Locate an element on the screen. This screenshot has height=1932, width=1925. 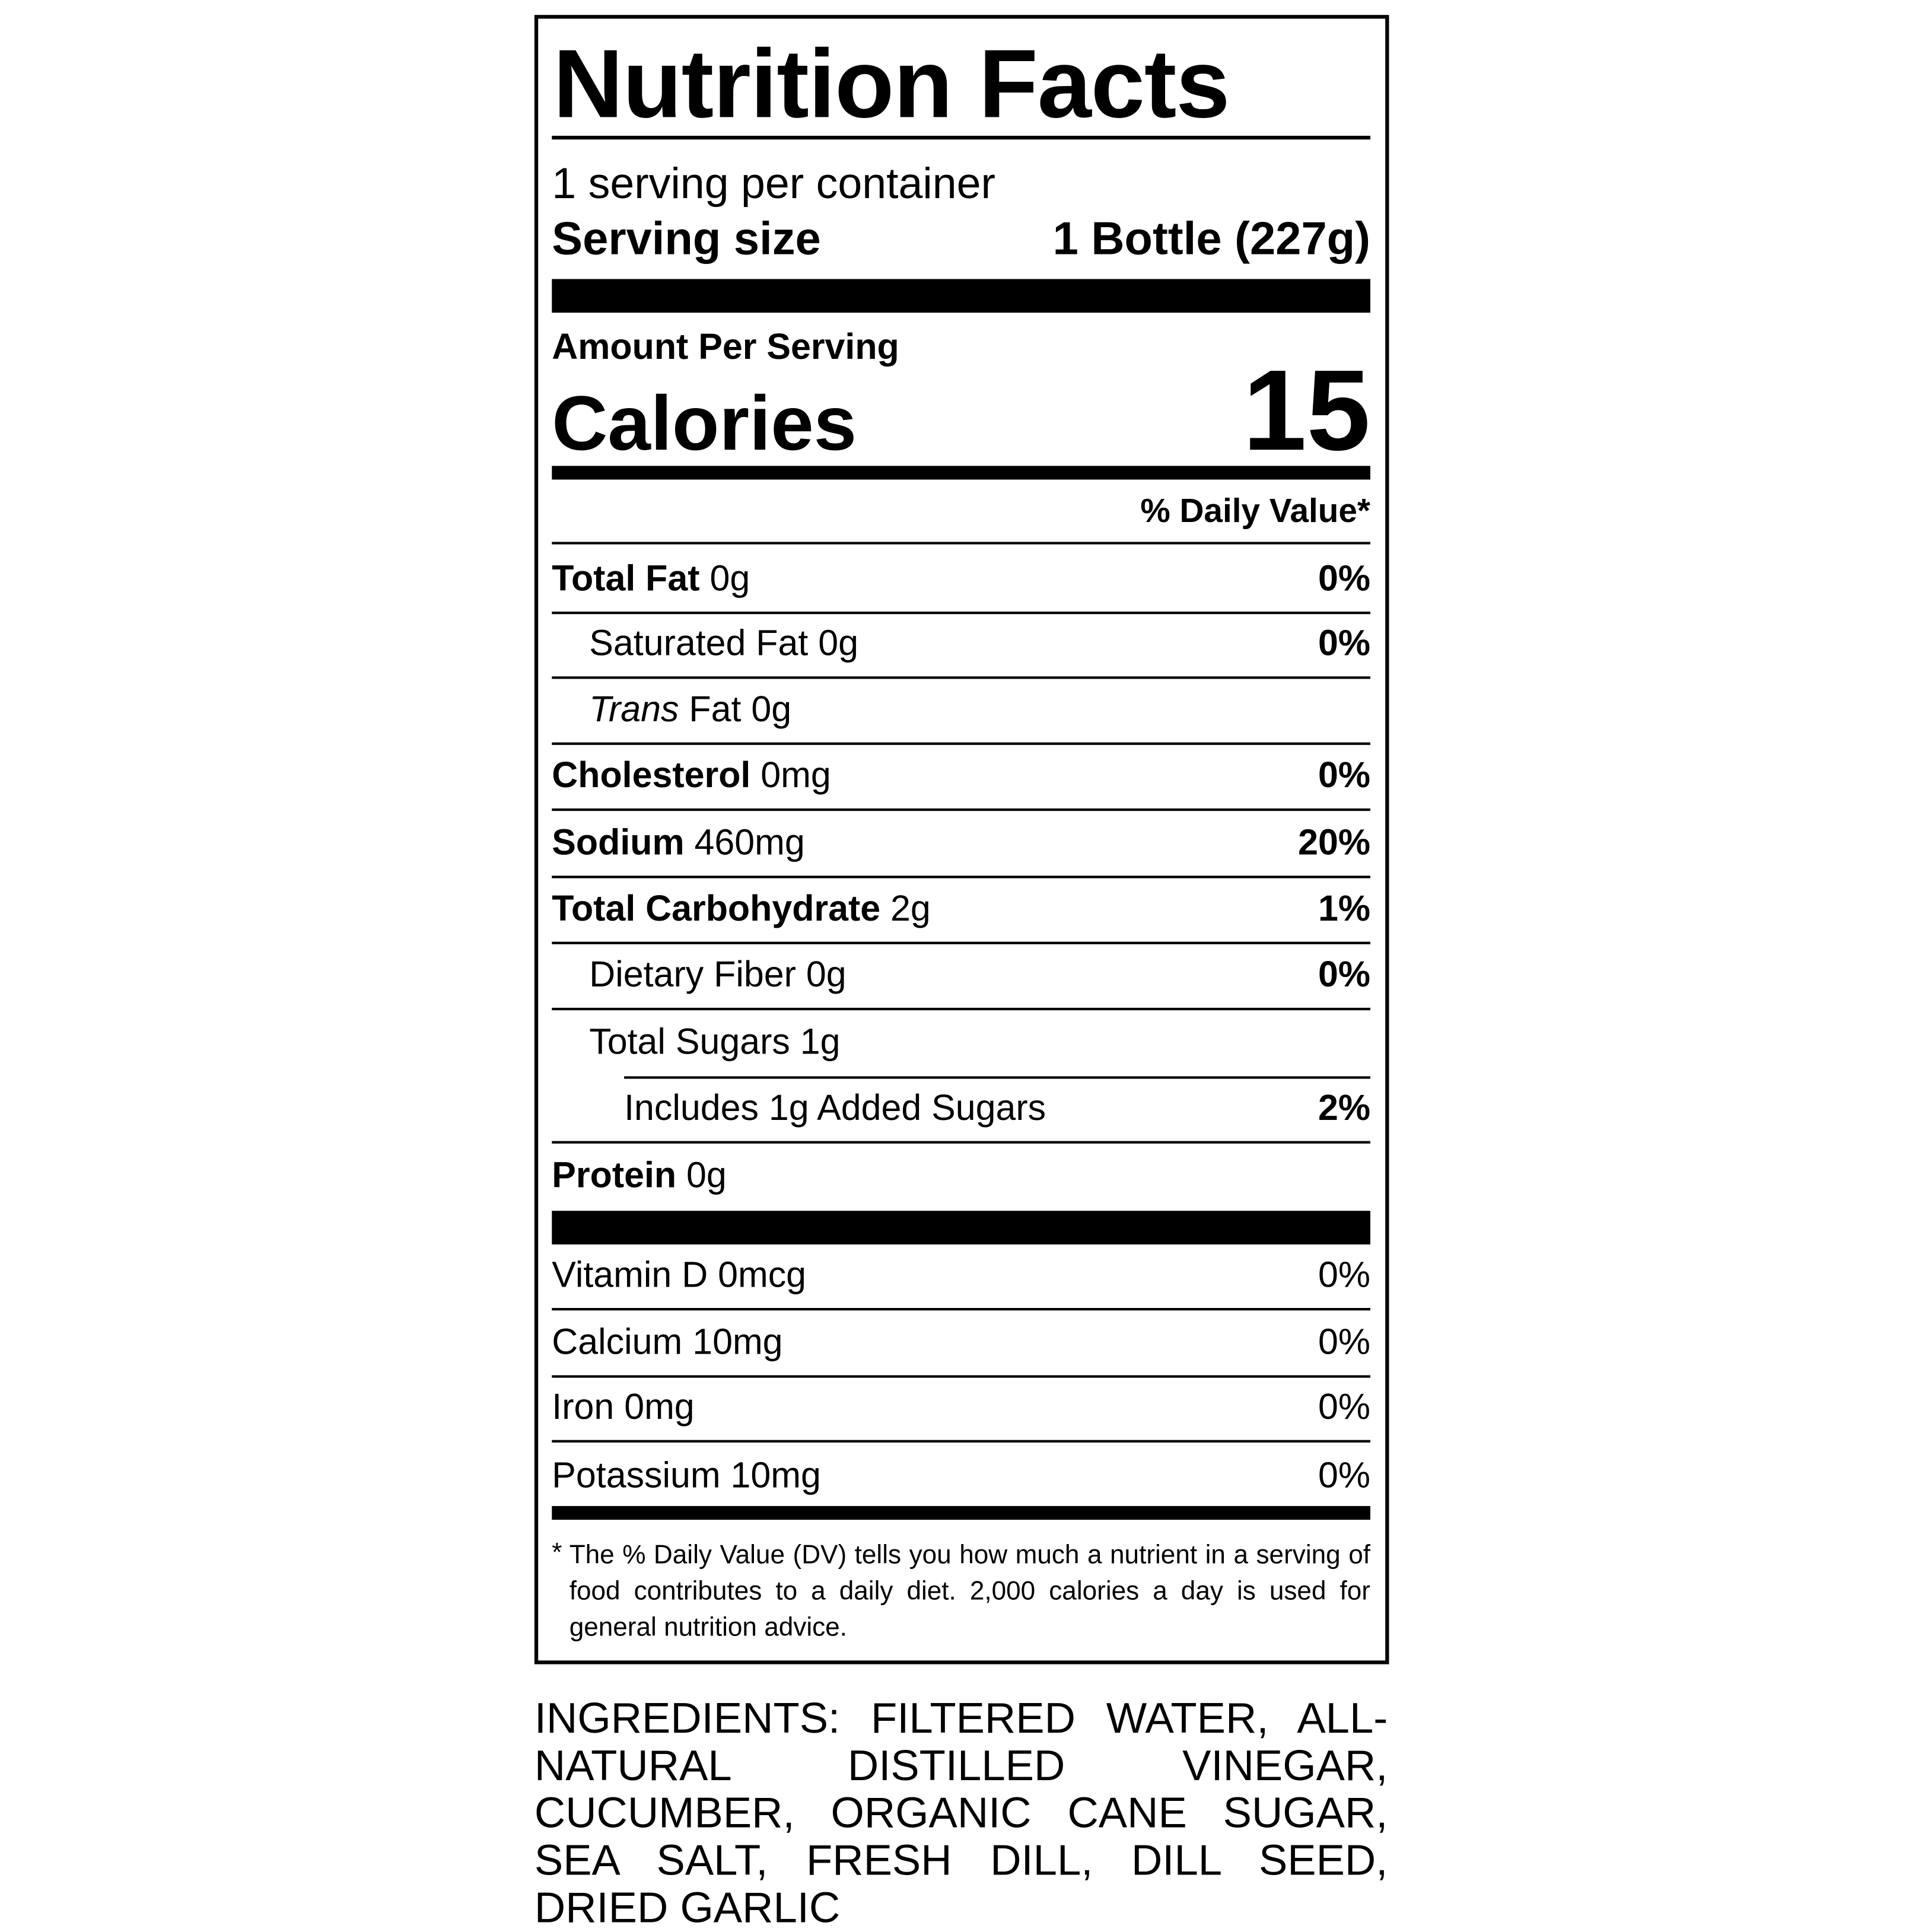
nutrient-name: Total Fat is located at coordinates (626, 580).